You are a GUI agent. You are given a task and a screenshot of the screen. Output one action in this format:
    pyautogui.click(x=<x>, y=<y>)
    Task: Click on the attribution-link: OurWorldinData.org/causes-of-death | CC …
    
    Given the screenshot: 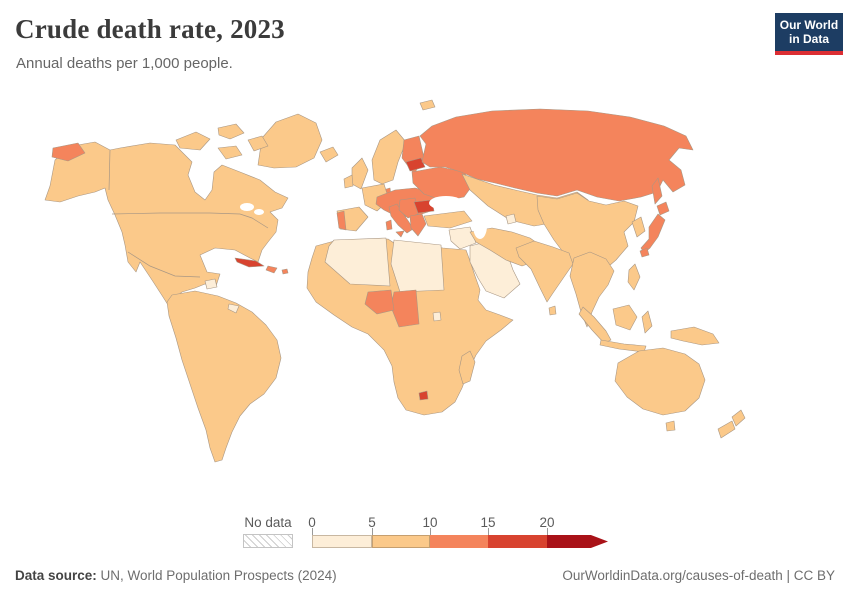 What is the action you would take?
    pyautogui.click(x=698, y=575)
    